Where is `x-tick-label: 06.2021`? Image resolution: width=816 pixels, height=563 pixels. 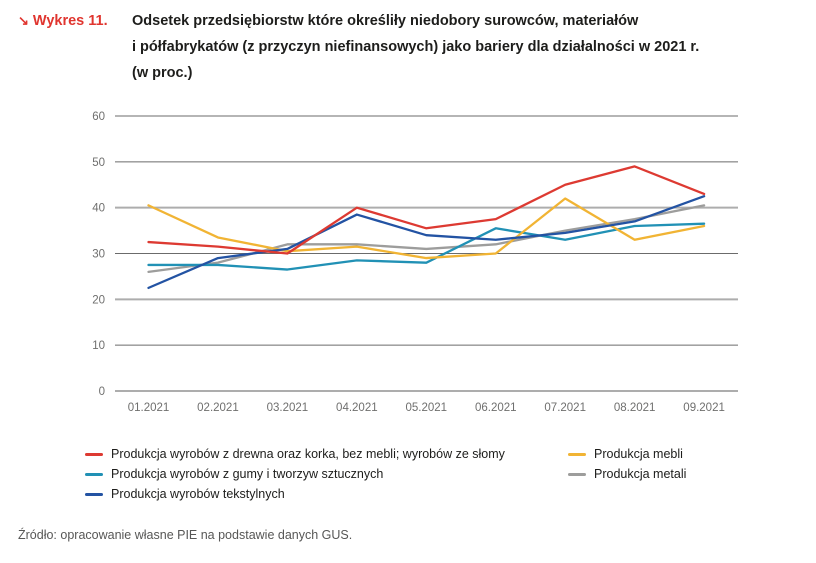
x-tick-label: 06.2021 is located at coordinates (496, 408).